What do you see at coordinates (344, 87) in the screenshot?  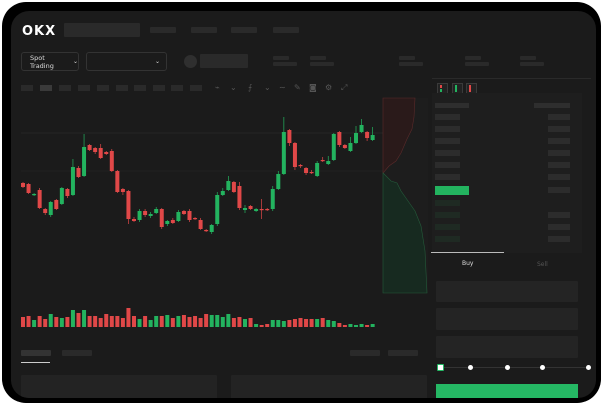 I see `fullscreen-icon: ⤢` at bounding box center [344, 87].